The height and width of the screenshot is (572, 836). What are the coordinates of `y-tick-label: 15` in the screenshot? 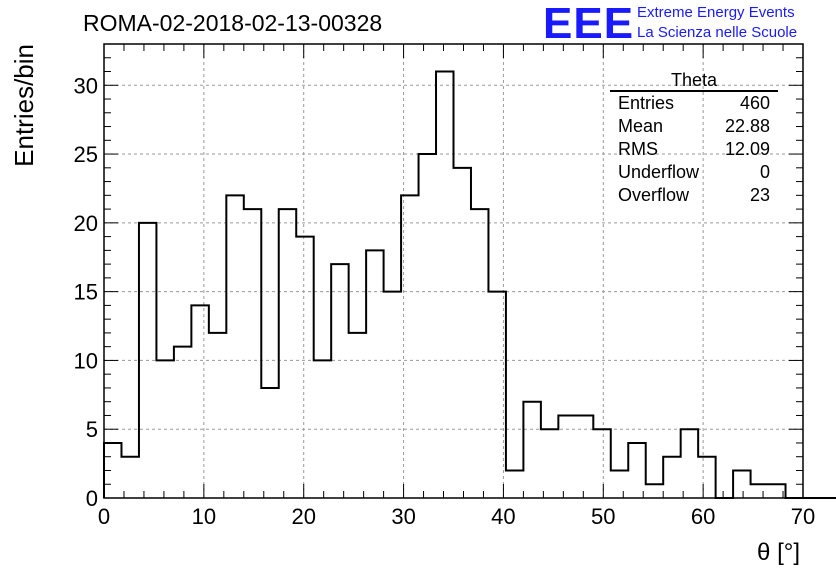 It's located at (86, 292).